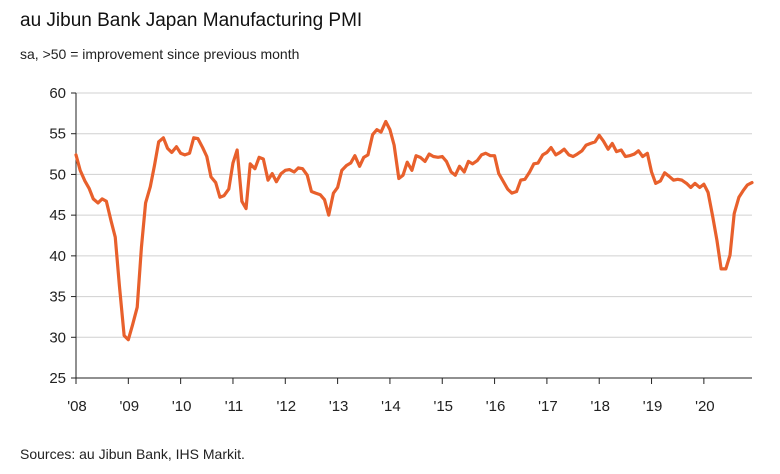  I want to click on y-tick-label: 50, so click(57, 174).